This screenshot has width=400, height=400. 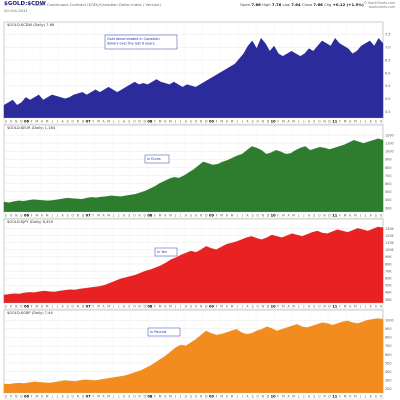 I want to click on y-tick-label: 4.5, so click(x=387, y=112).